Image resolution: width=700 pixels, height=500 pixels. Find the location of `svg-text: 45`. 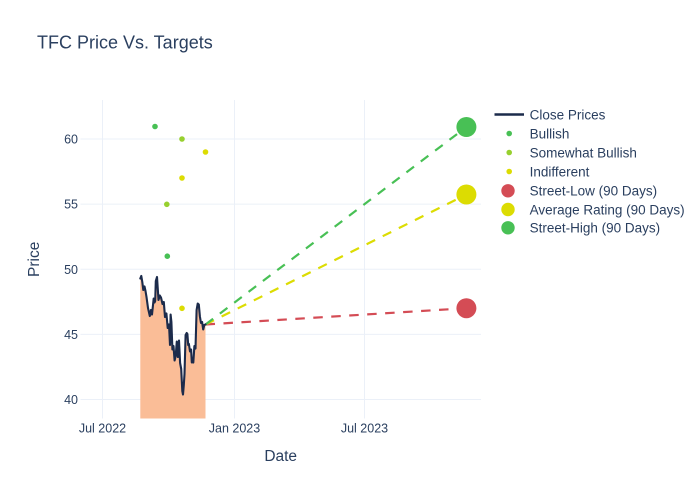

svg-text: 45 is located at coordinates (71, 335).